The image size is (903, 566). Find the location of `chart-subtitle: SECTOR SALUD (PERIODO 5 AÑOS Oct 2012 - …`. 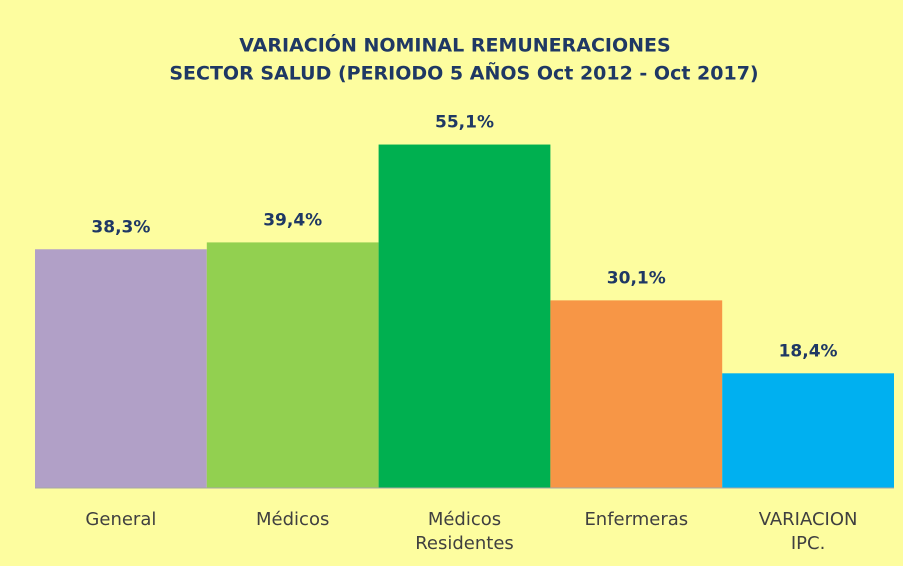

chart-subtitle: SECTOR SALUD (PERIODO 5 AÑOS Oct 2012 - … is located at coordinates (463, 73).